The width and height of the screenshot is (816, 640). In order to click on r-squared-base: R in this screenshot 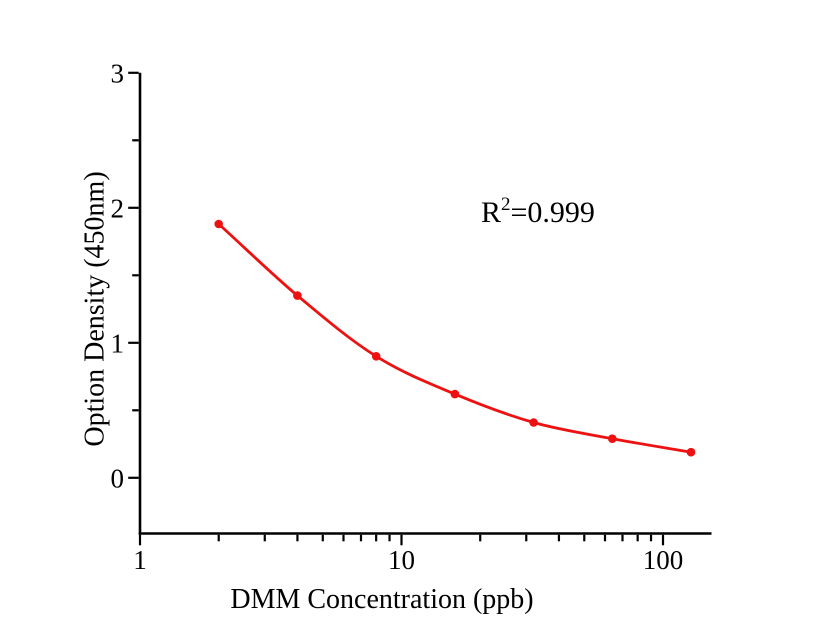, I will do `click(491, 212)`.